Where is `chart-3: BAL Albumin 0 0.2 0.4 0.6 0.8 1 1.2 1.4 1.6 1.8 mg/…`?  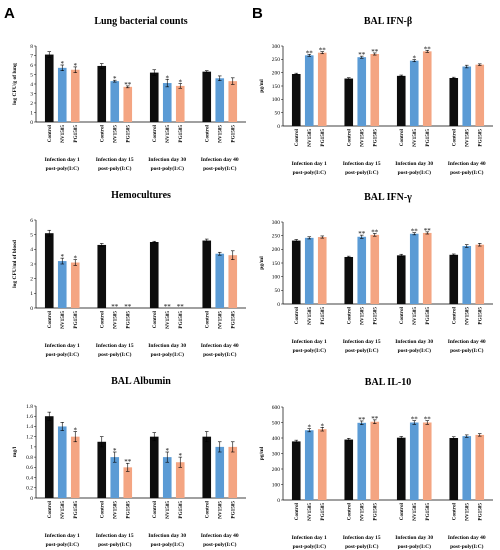
chart-3: BAL Albumin 0 0.2 0.4 0.6 0.8 1 1.2 1.4 1.6 1.8 mg/… is located at coordinates (129, 462).